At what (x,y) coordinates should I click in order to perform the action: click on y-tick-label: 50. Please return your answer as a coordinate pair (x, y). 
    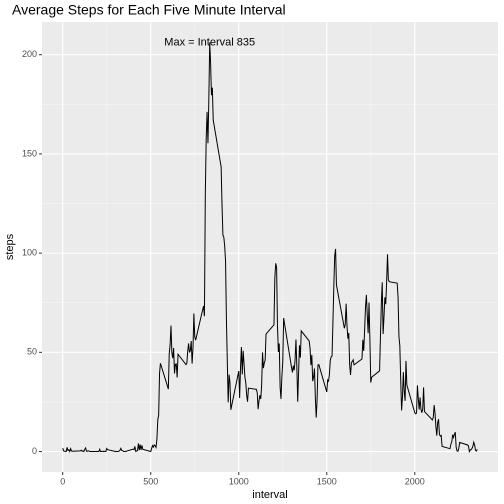
    Looking at the image, I should click on (32, 352).